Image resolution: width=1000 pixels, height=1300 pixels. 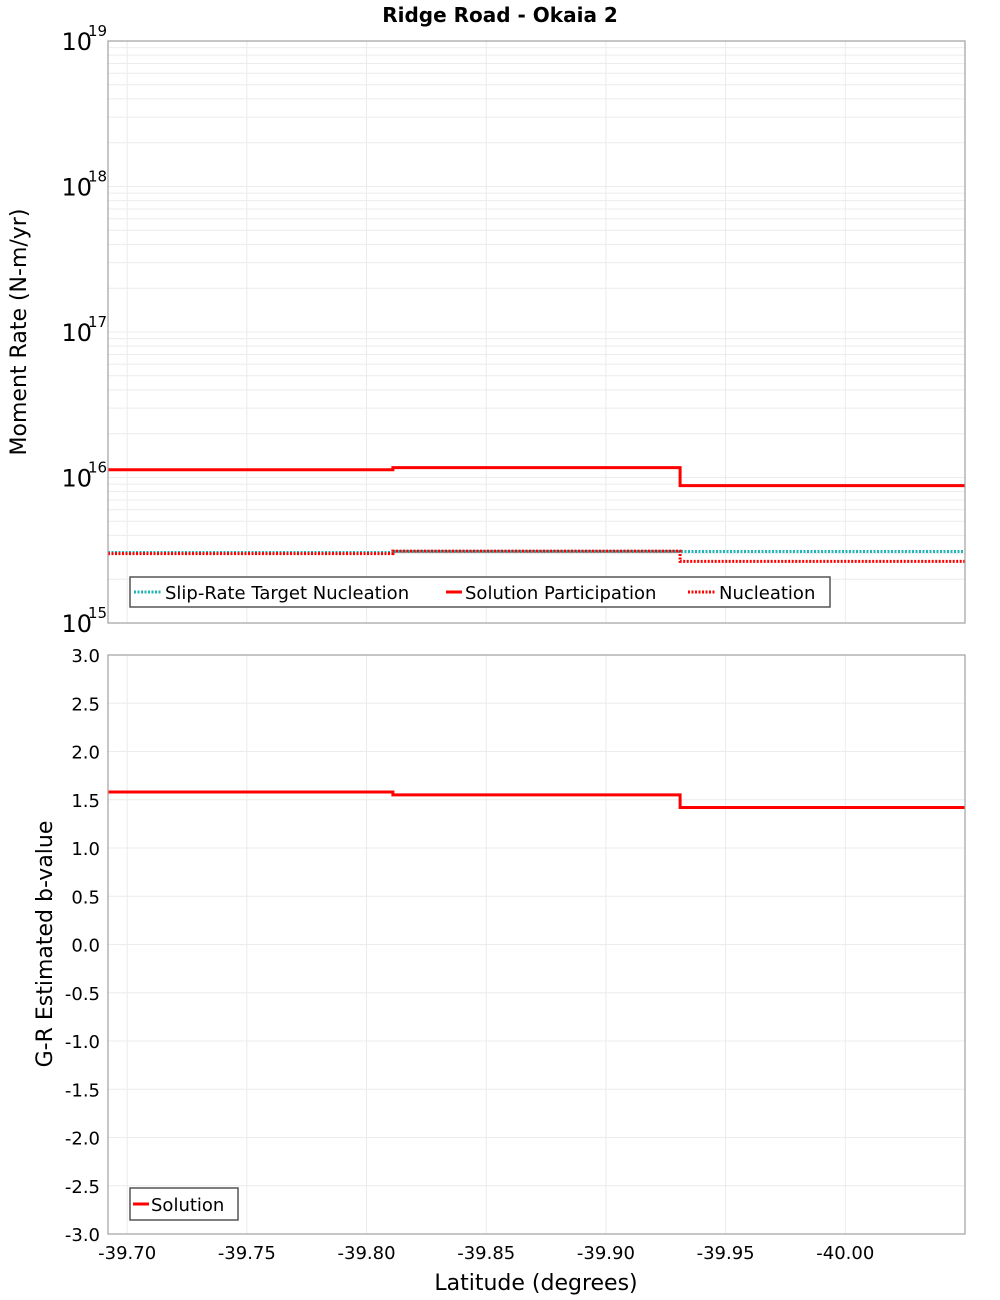 What do you see at coordinates (85, 704) in the screenshot?
I see `y-tick-label: 2.5` at bounding box center [85, 704].